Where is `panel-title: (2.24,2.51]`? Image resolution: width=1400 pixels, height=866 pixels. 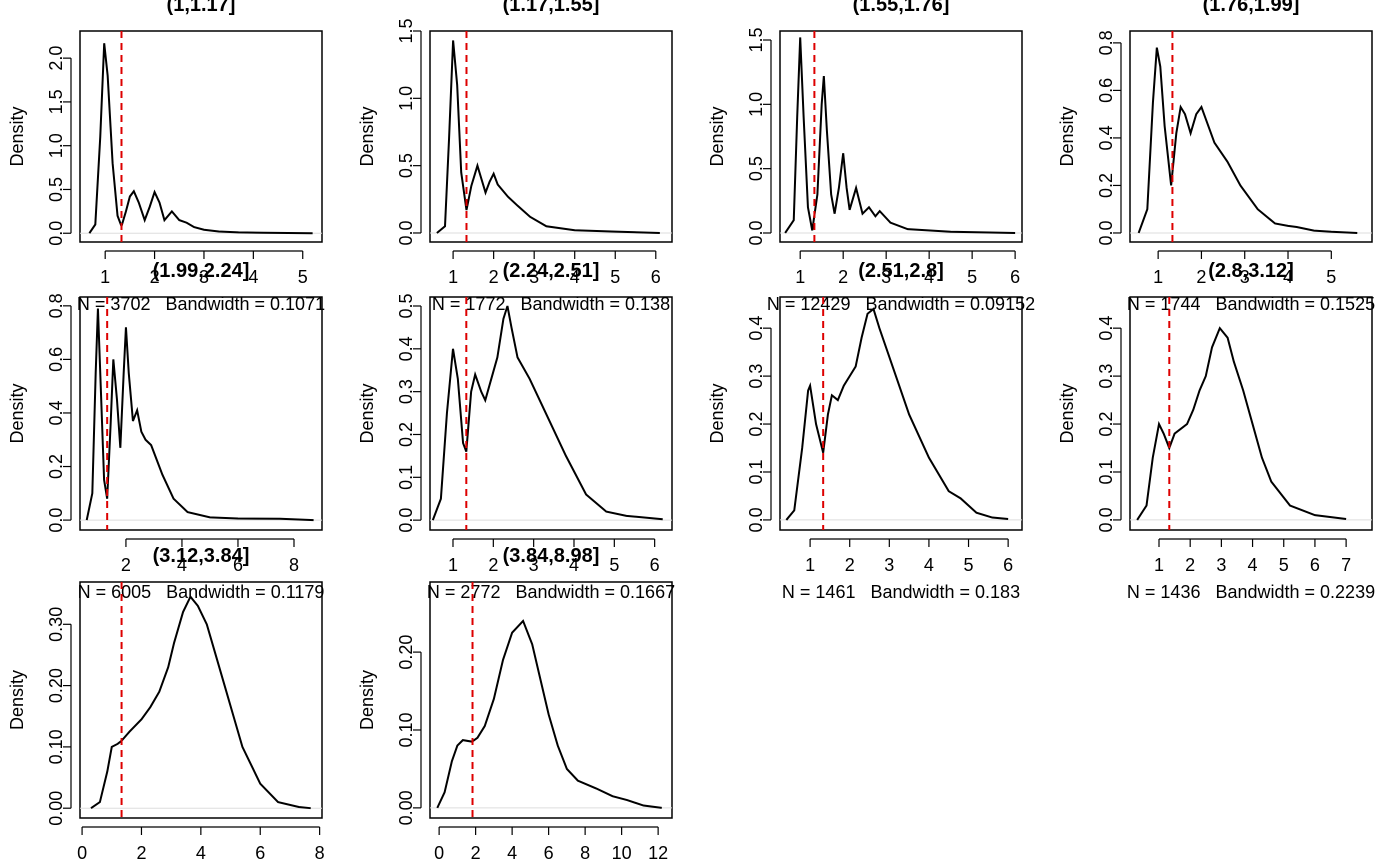 panel-title: (2.24,2.51] is located at coordinates (551, 271).